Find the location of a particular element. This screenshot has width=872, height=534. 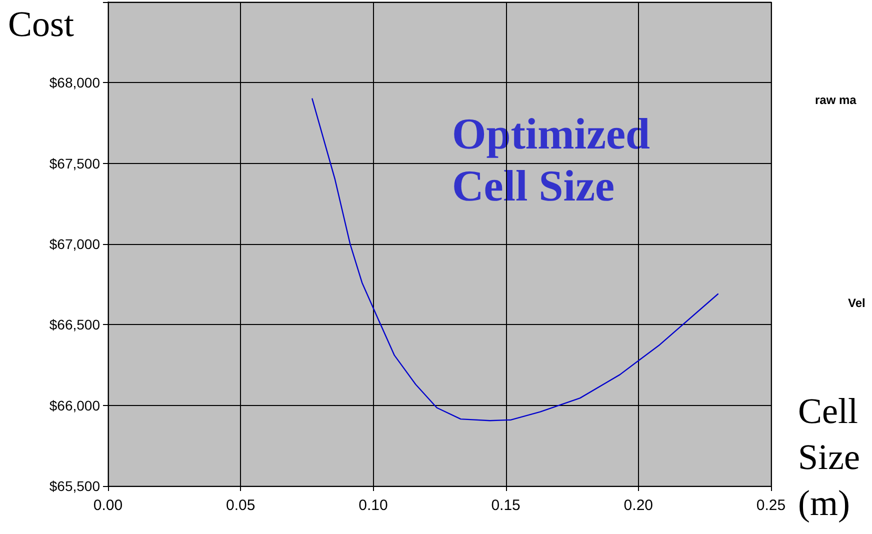

x-tick-label: 0.00 is located at coordinates (108, 505).